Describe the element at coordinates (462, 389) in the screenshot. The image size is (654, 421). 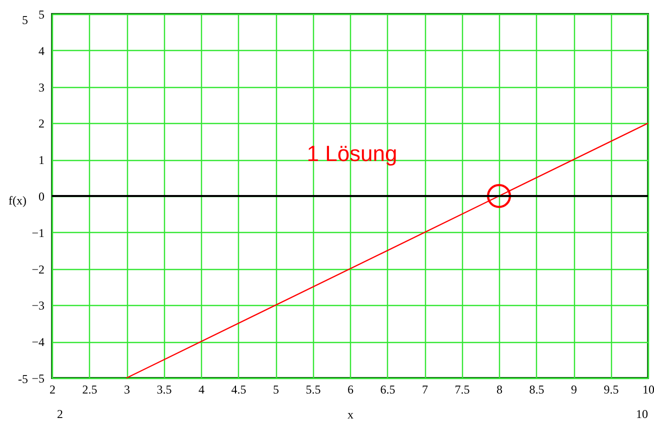
I see `x-tick-label: 7.5` at that location.